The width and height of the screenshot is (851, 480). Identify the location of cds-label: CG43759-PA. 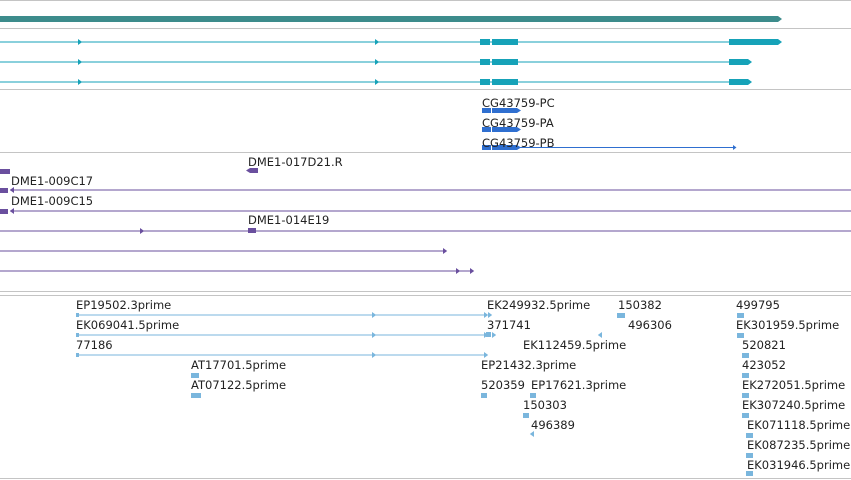
(518, 123).